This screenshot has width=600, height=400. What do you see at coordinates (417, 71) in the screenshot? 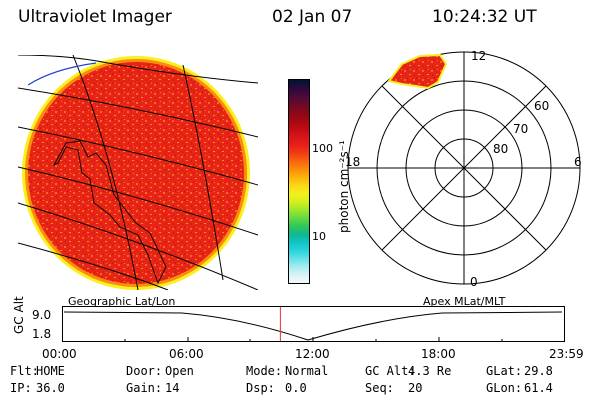
I see `auroral-oval-patch` at bounding box center [417, 71].